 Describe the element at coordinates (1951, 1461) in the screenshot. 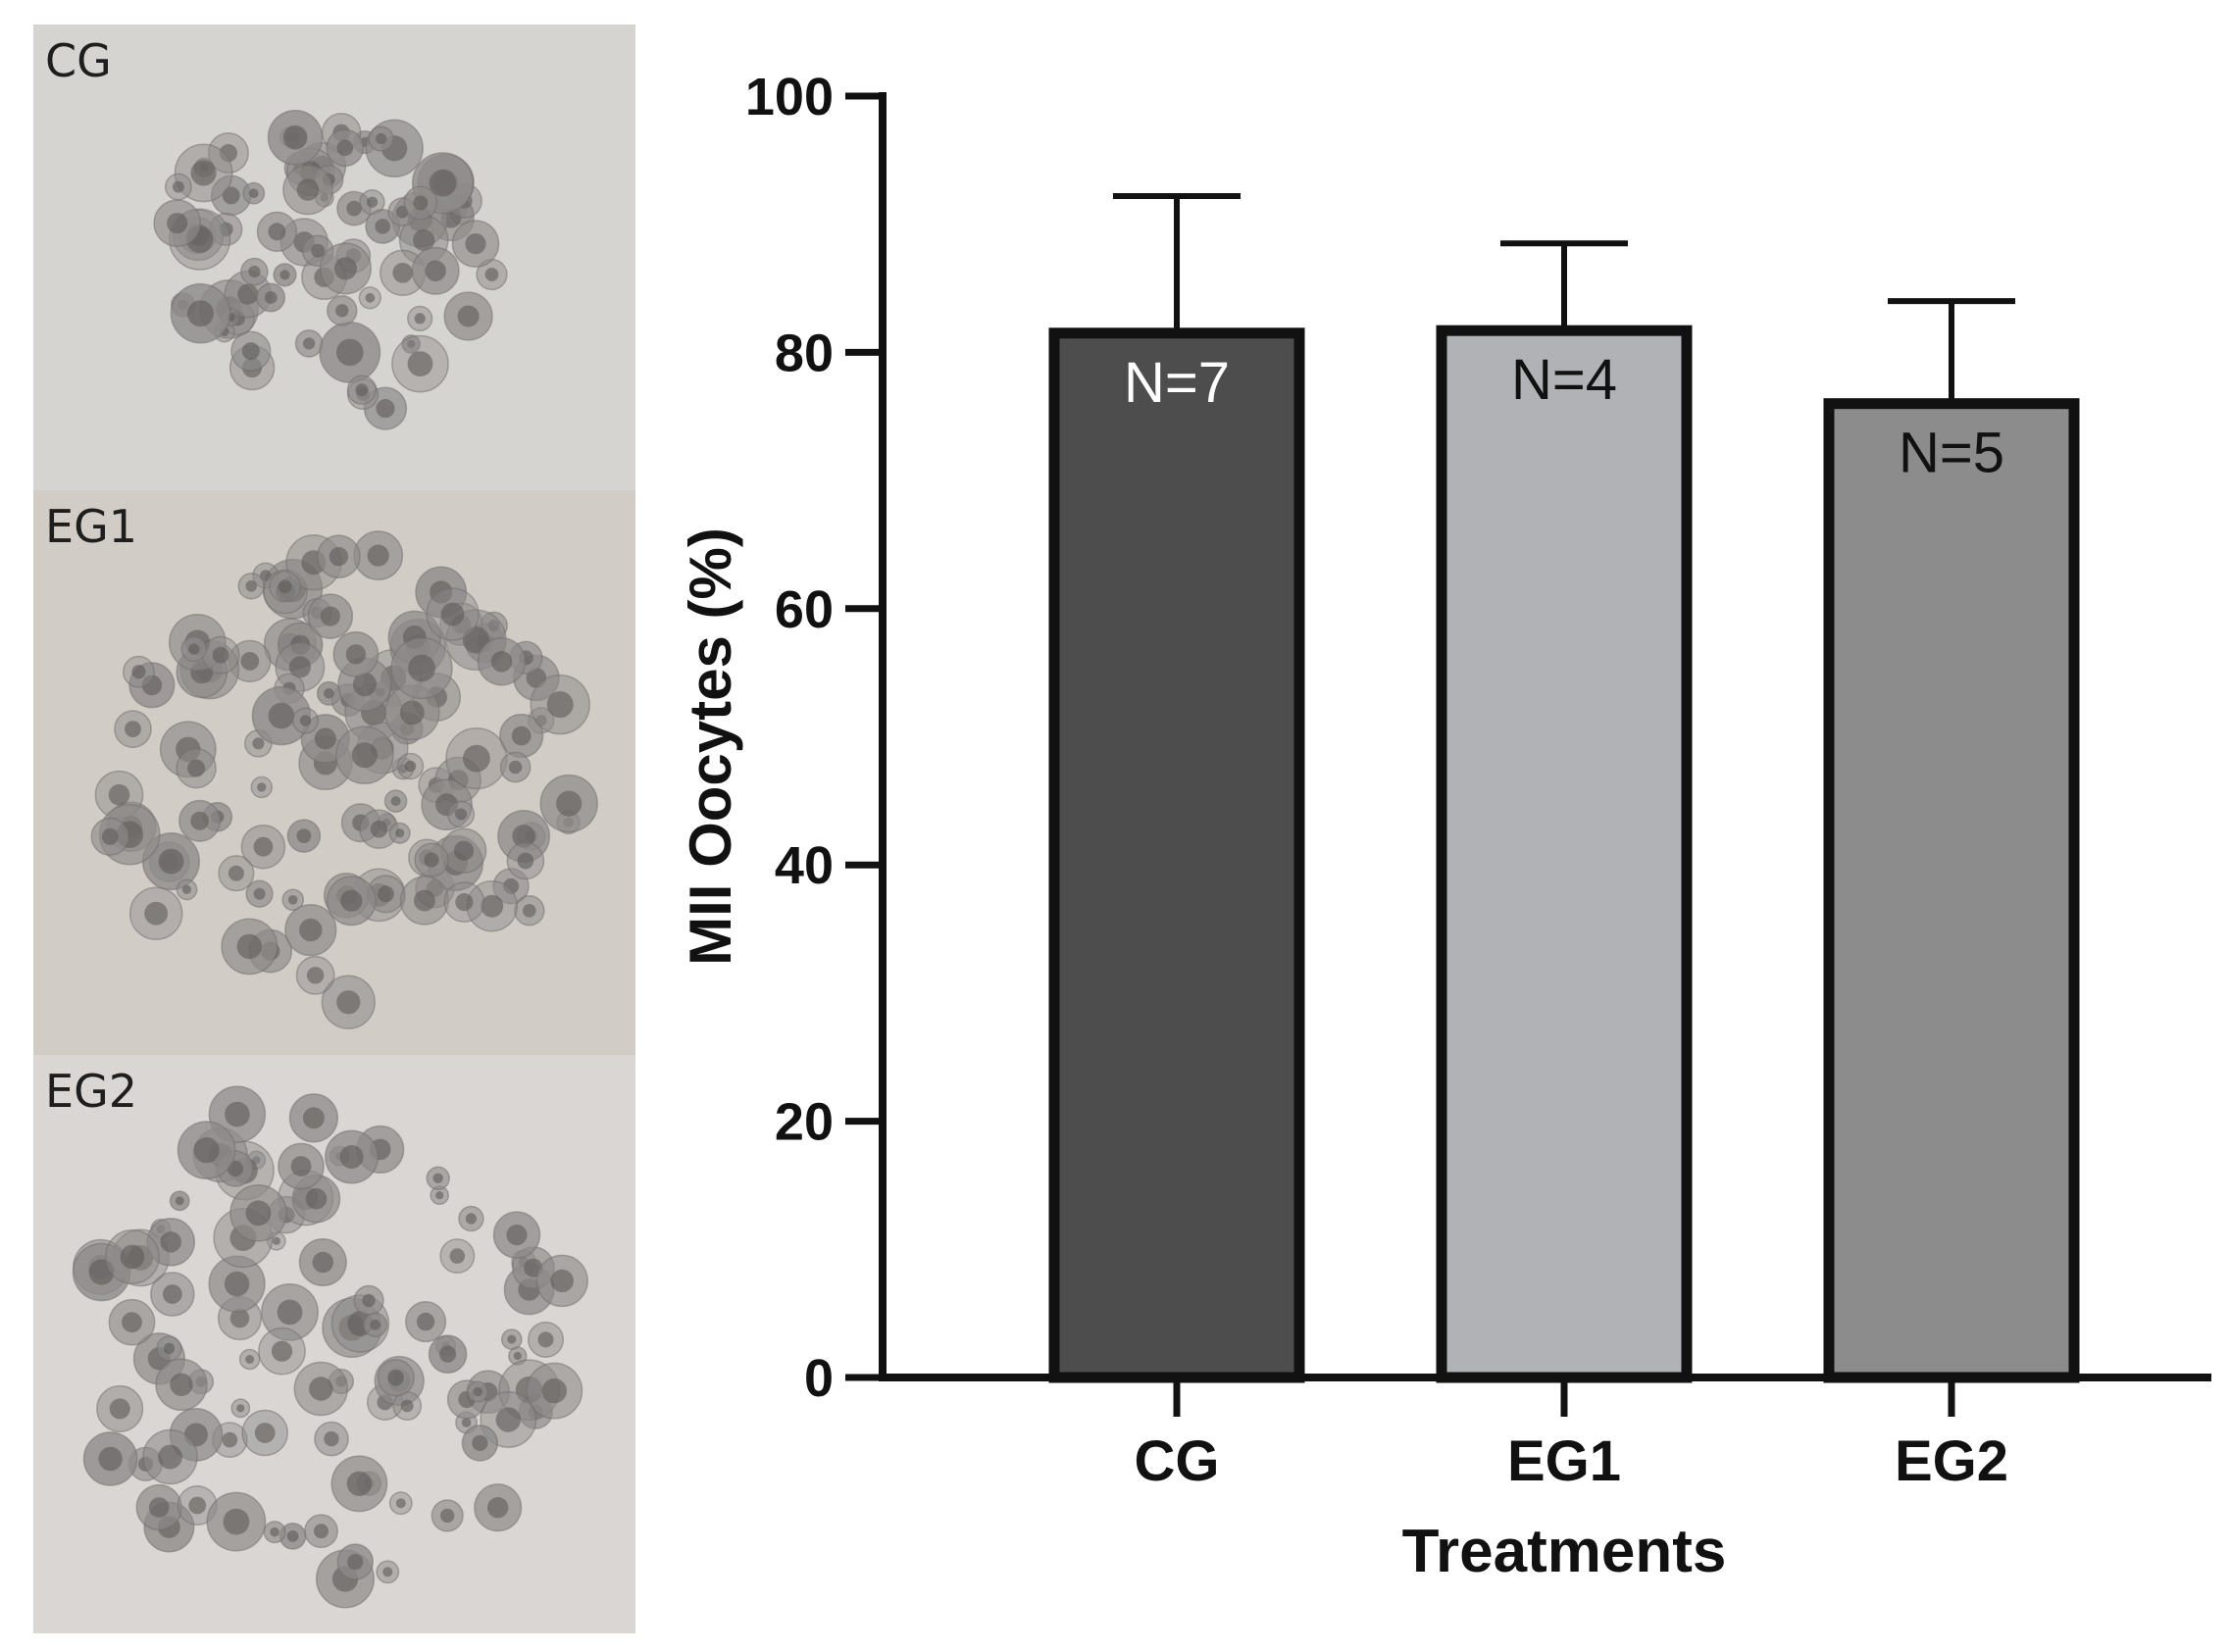

I see `x-tick-label: EG2` at that location.